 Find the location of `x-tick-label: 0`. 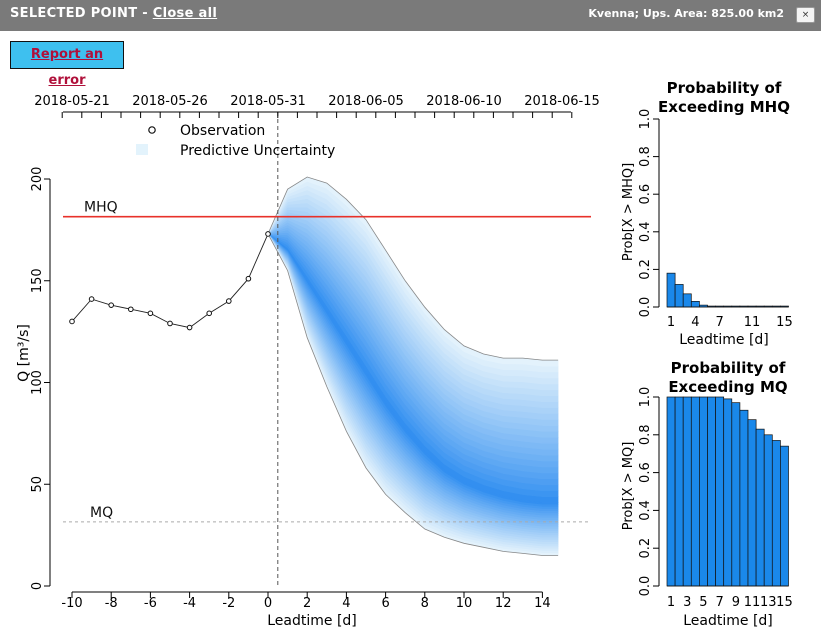

x-tick-label: 0 is located at coordinates (268, 603).